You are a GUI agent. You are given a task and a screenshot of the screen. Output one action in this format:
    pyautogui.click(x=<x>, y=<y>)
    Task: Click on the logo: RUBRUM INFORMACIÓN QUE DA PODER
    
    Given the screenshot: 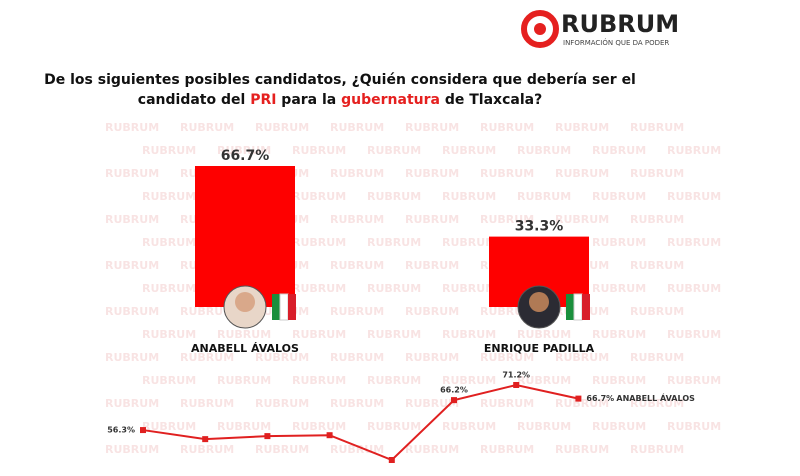 What is the action you would take?
    pyautogui.click(x=600, y=29)
    